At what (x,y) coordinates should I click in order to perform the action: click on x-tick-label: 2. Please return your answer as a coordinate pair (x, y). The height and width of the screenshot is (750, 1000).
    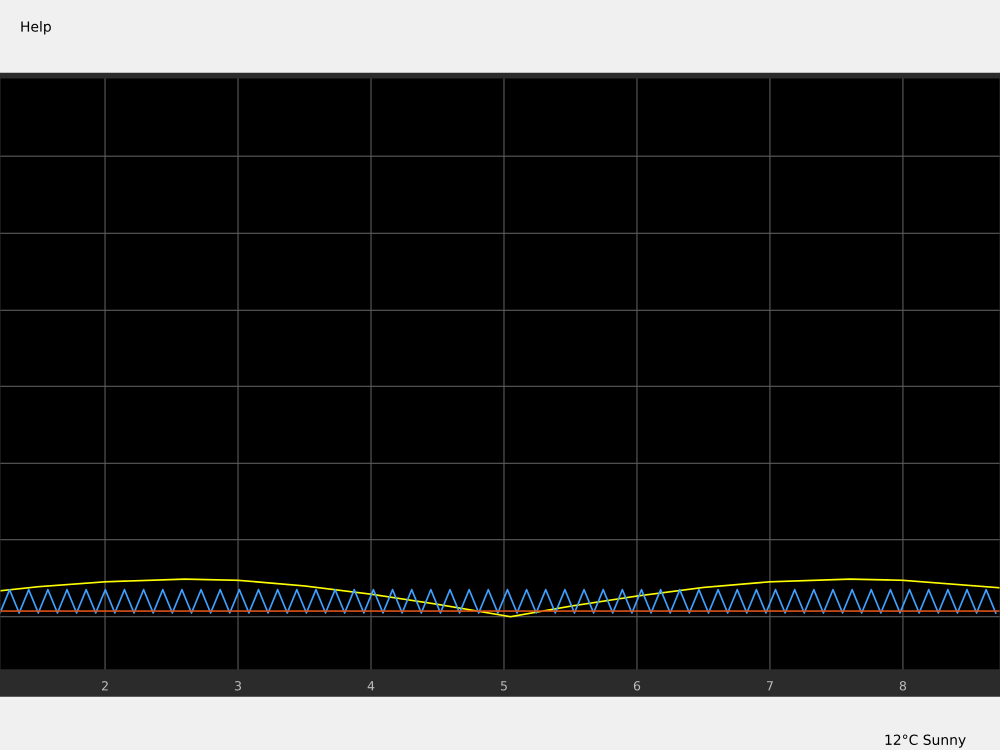
    Looking at the image, I should click on (105, 685).